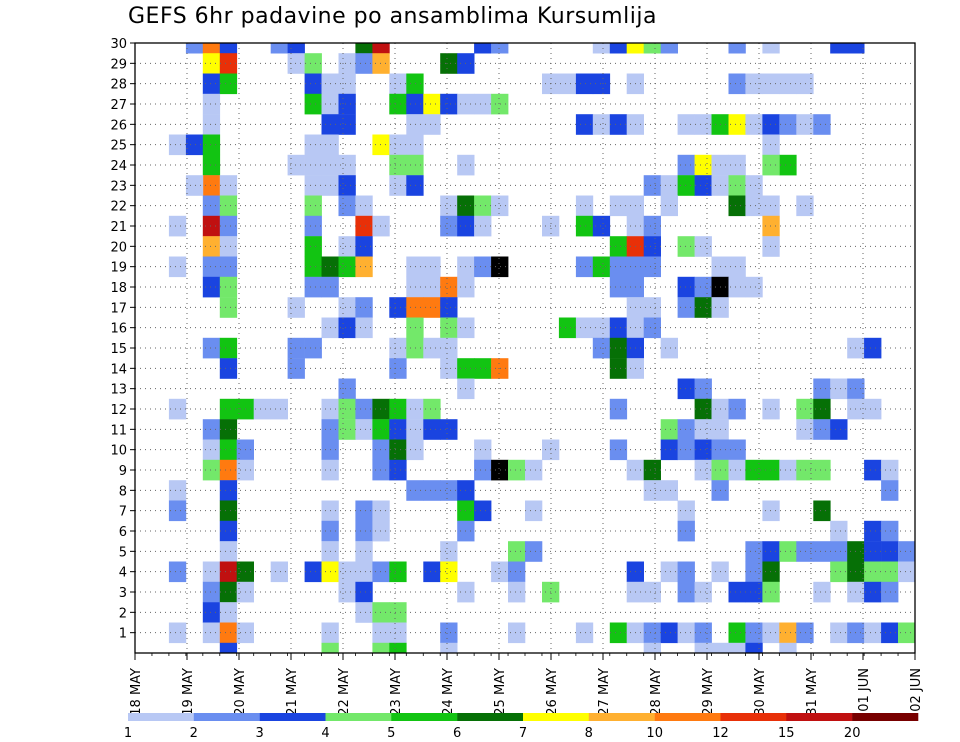  Describe the element at coordinates (123, 613) in the screenshot. I see `y-tick-label: 2` at that location.